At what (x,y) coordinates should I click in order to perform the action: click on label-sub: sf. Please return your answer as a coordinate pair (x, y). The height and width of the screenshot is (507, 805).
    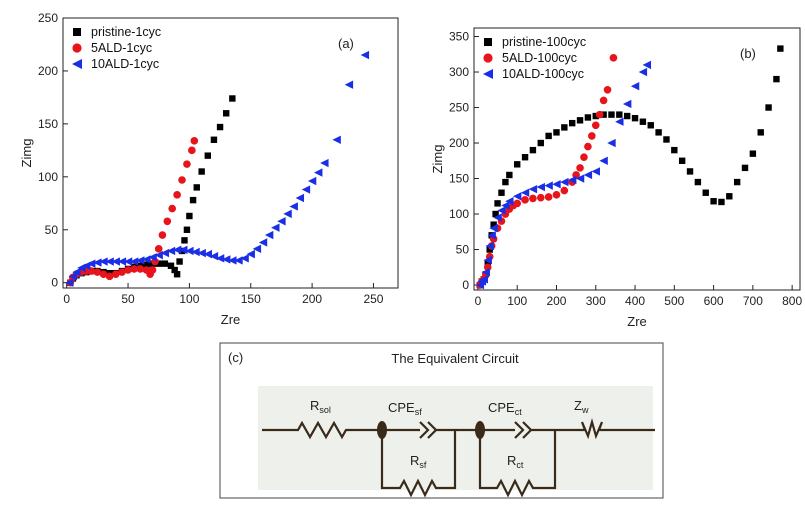
    Looking at the image, I should click on (423, 465).